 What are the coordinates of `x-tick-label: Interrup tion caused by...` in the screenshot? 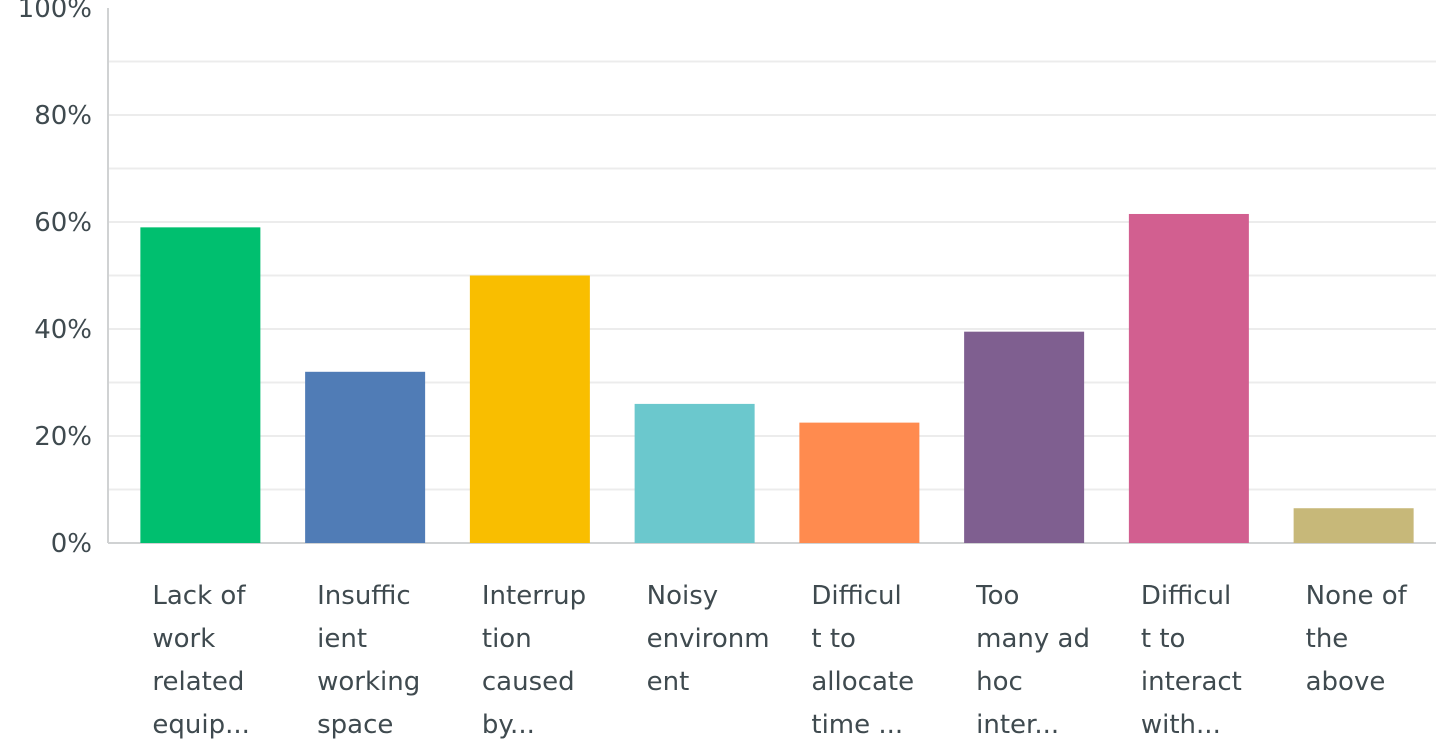 It's located at (534, 660).